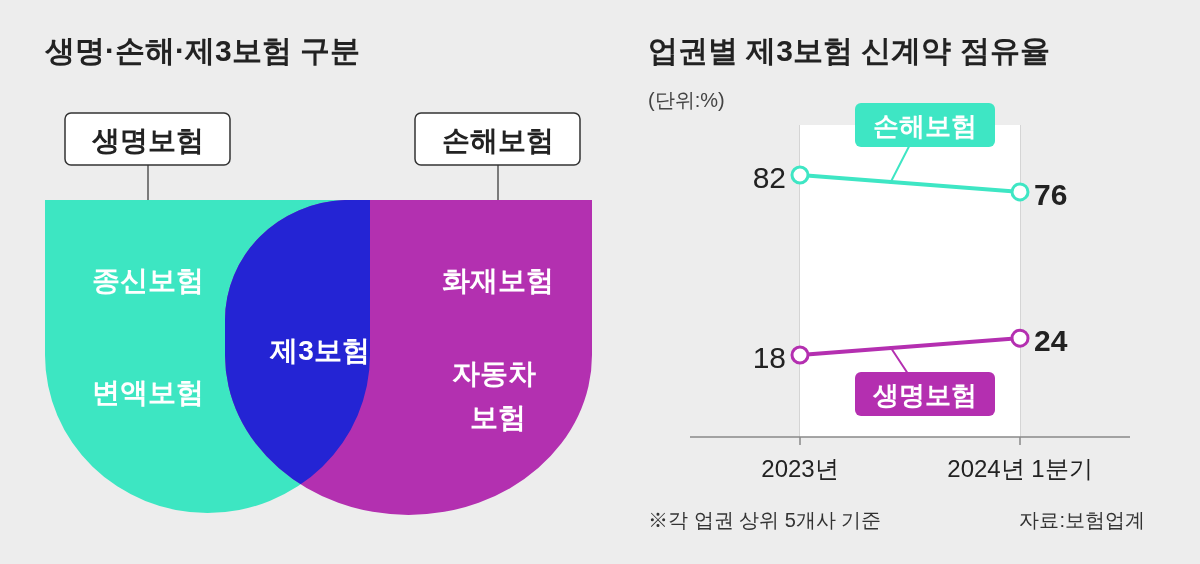 The height and width of the screenshot is (564, 1200). I want to click on point: 18, so click(781, 357).